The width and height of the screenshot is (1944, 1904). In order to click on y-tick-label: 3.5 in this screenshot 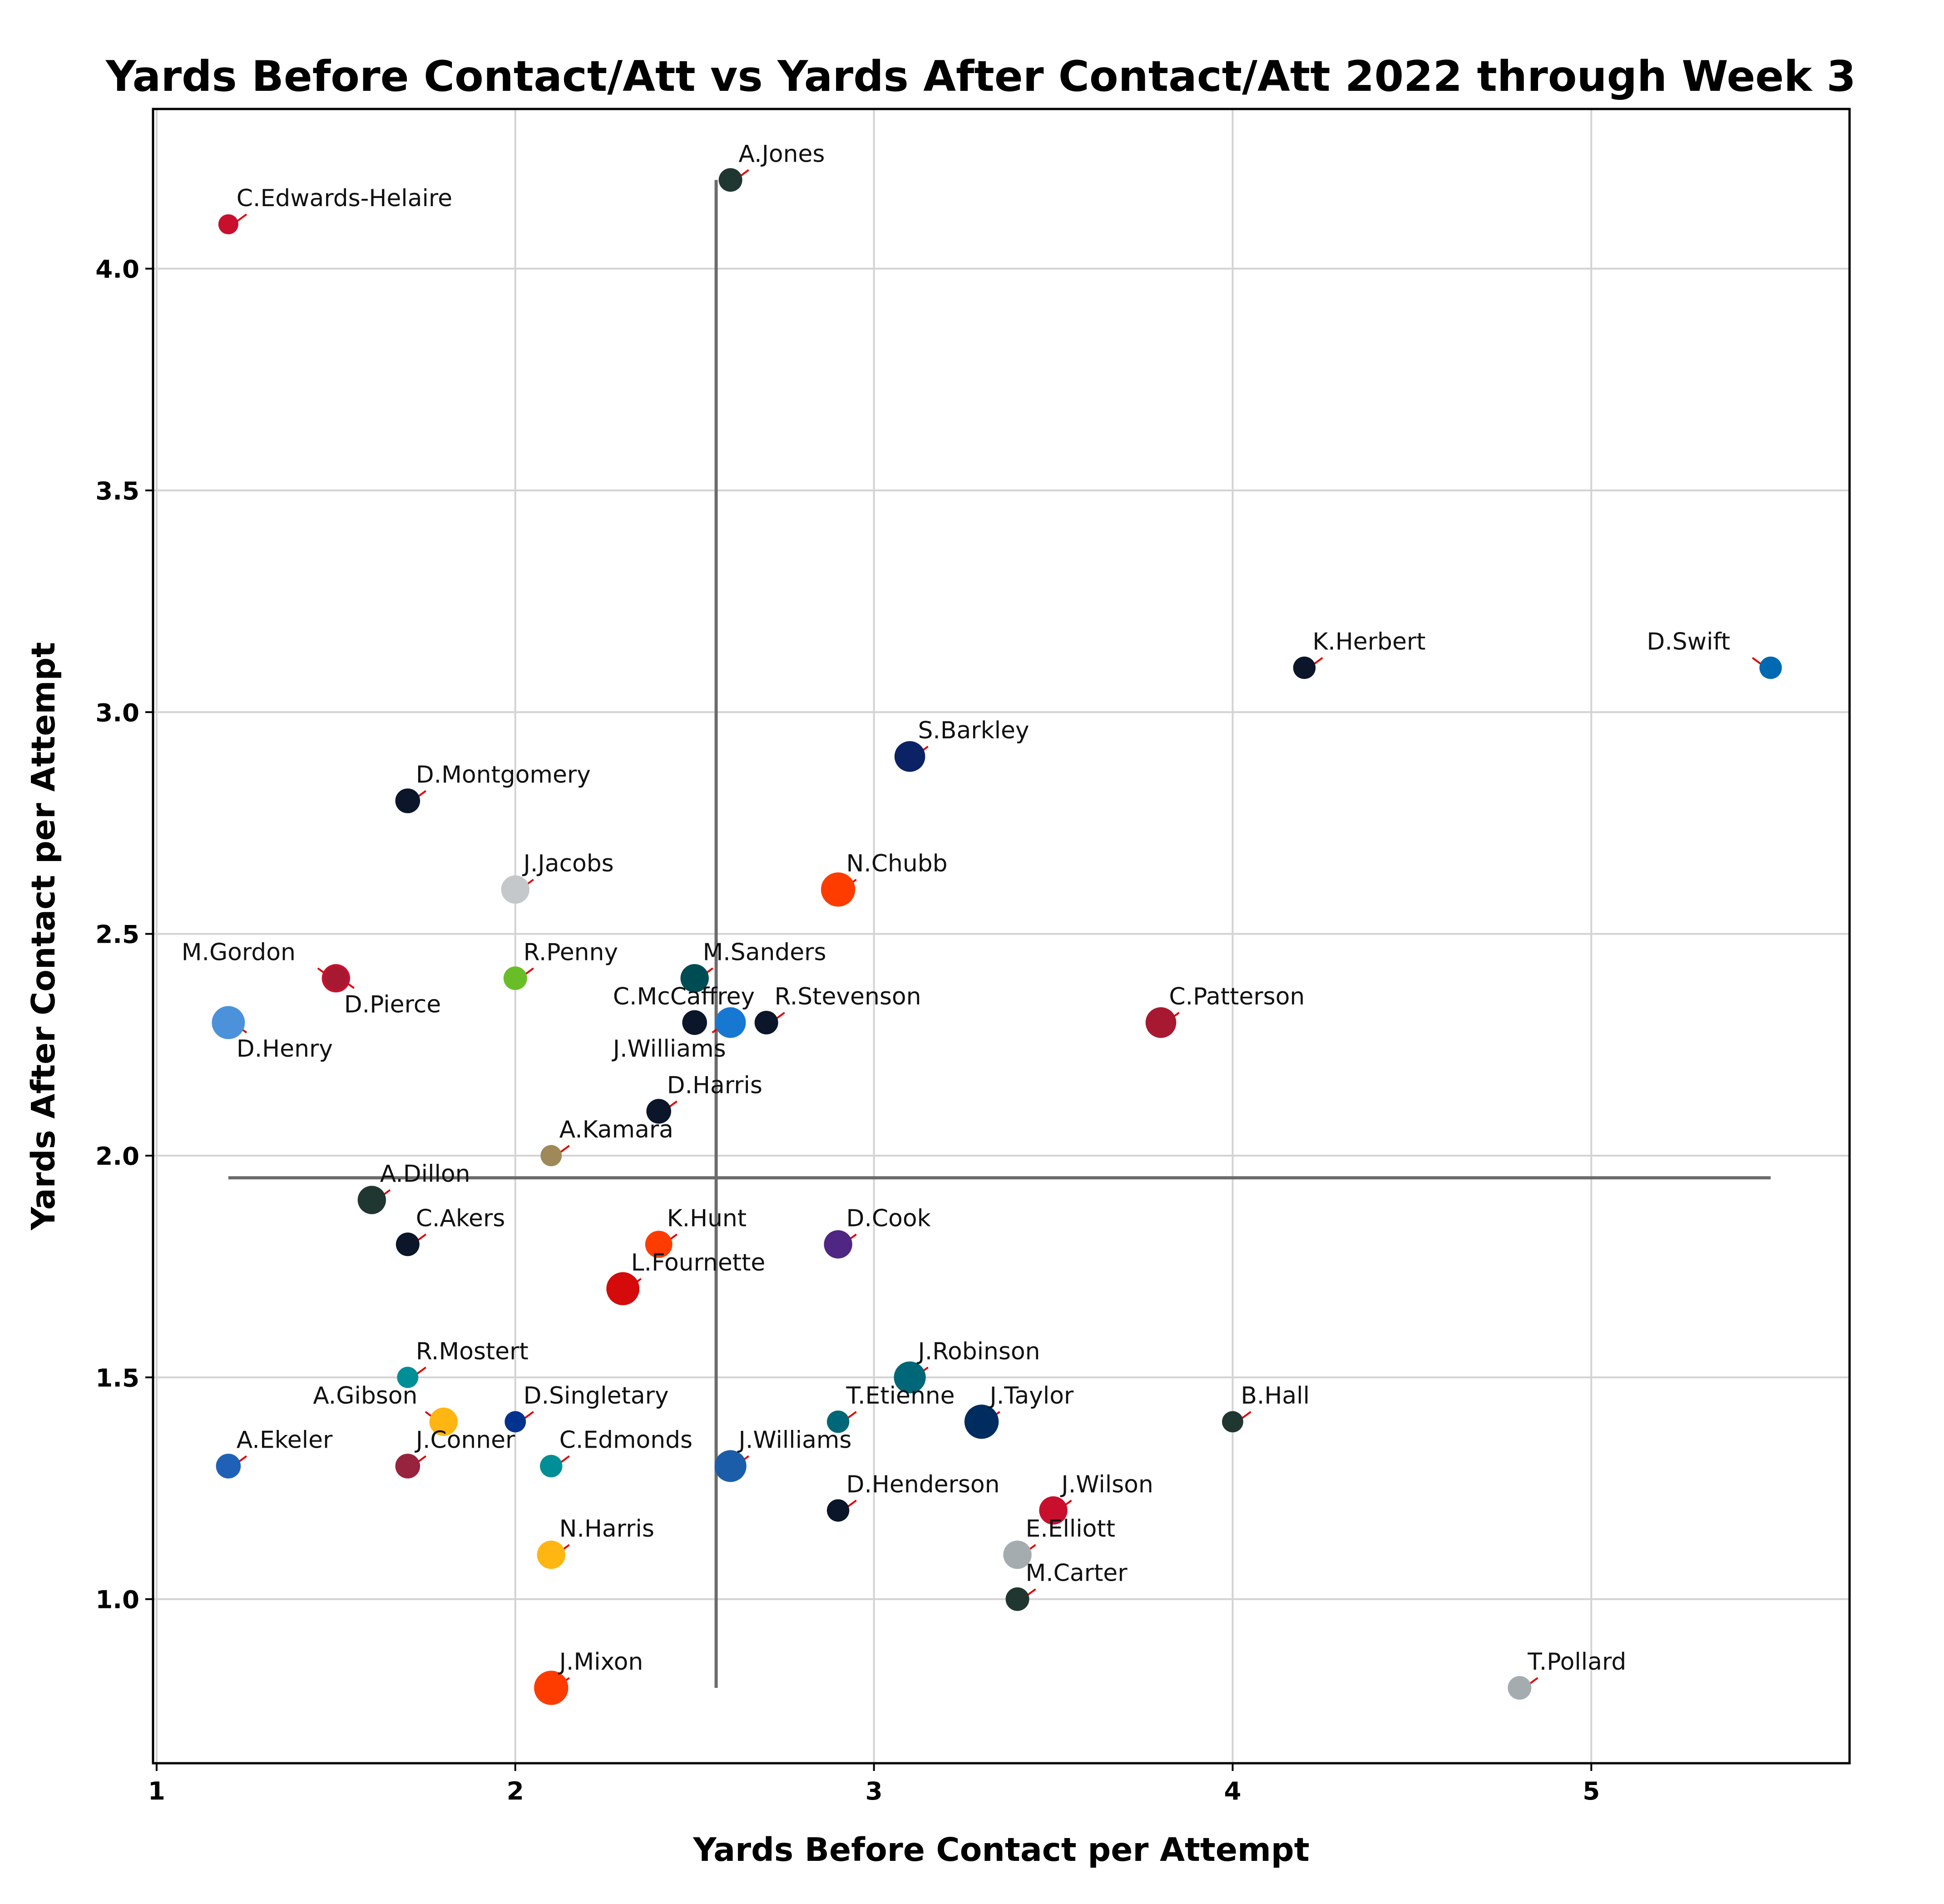, I will do `click(117, 490)`.